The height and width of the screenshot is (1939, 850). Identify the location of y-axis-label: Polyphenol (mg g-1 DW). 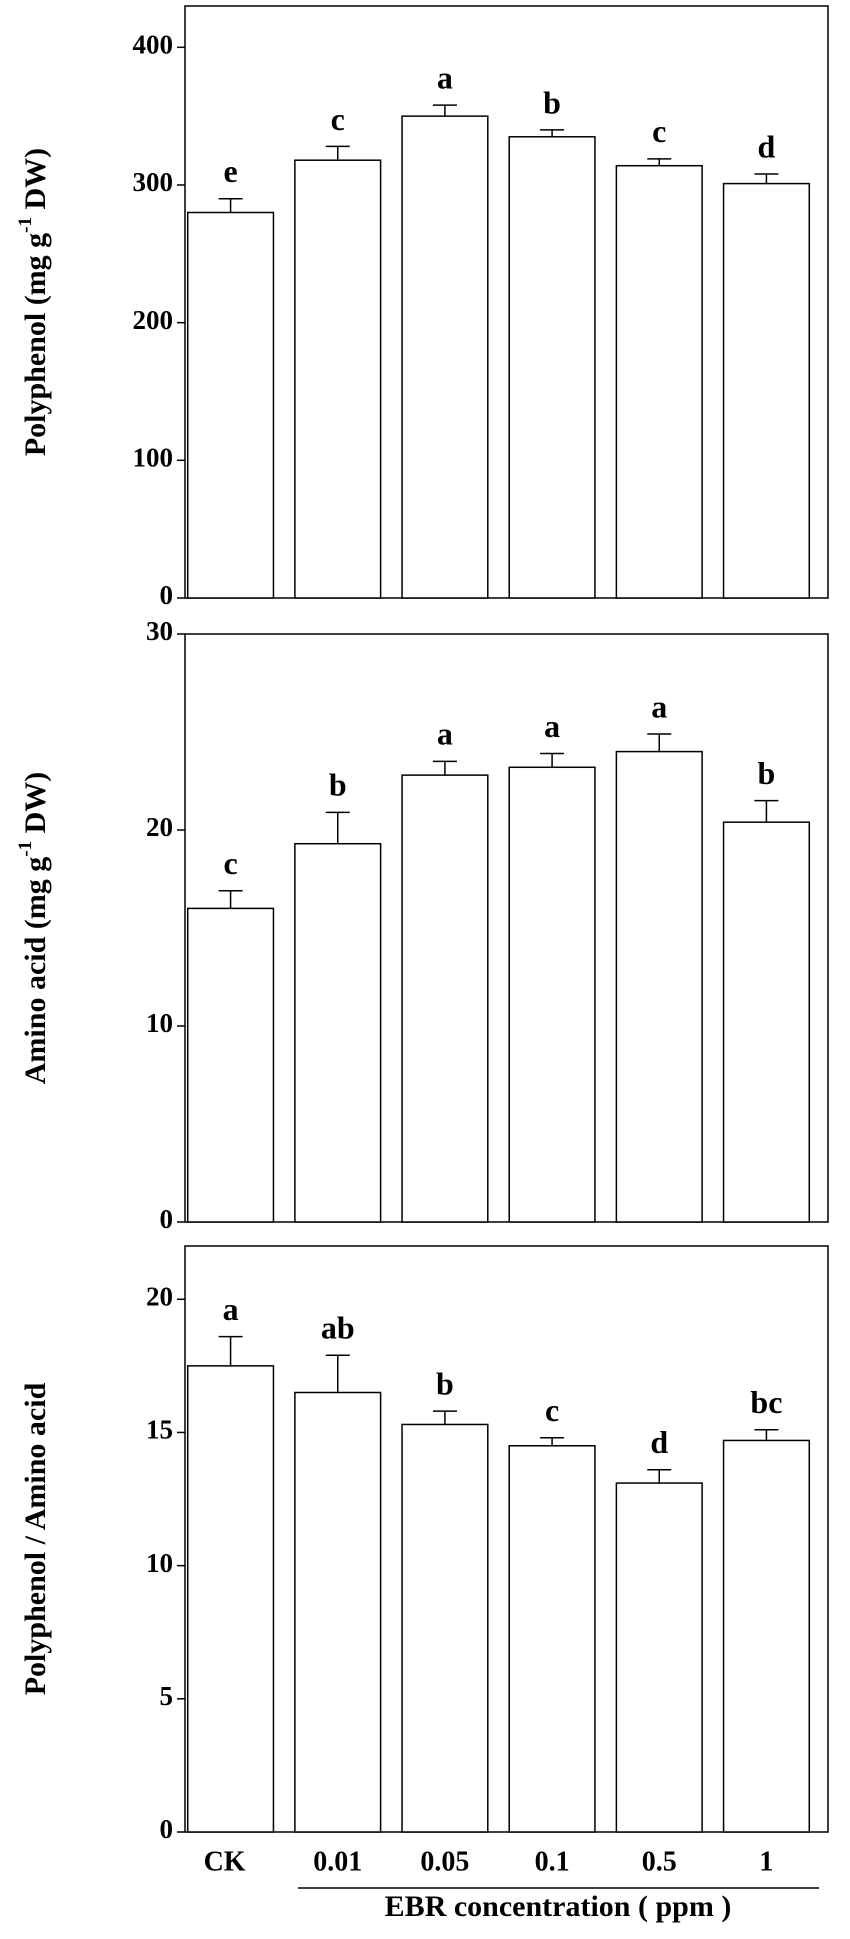
(33, 302).